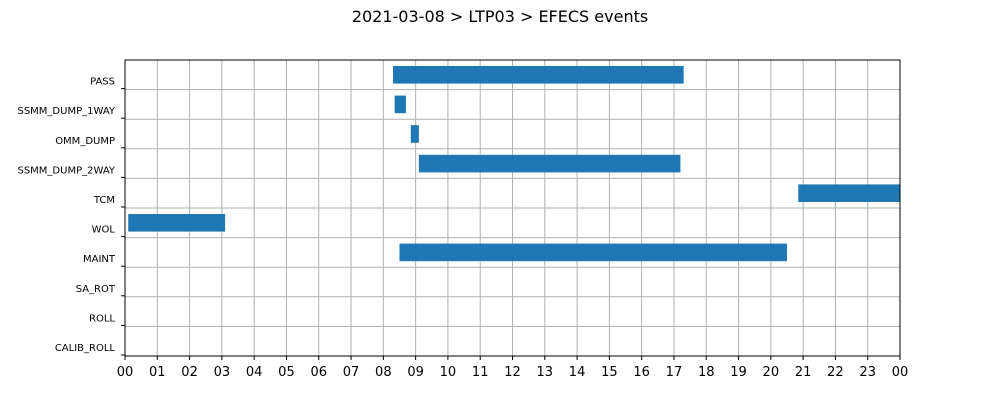 Image resolution: width=1000 pixels, height=400 pixels. Describe the element at coordinates (104, 230) in the screenshot. I see `y-tick-label: WOL` at that location.